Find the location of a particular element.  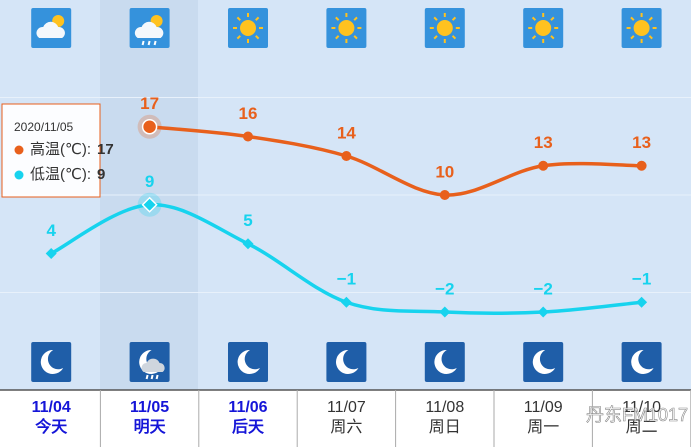

x-tick-label: 11/08 is located at coordinates (444, 407).